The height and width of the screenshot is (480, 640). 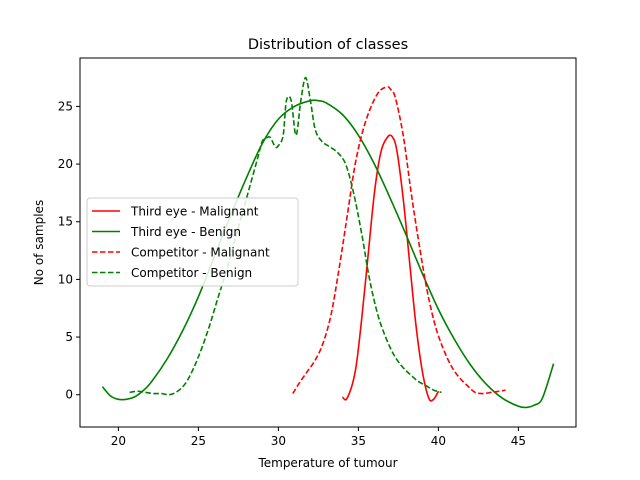 What do you see at coordinates (118, 441) in the screenshot?
I see `x-tick-label: 20` at bounding box center [118, 441].